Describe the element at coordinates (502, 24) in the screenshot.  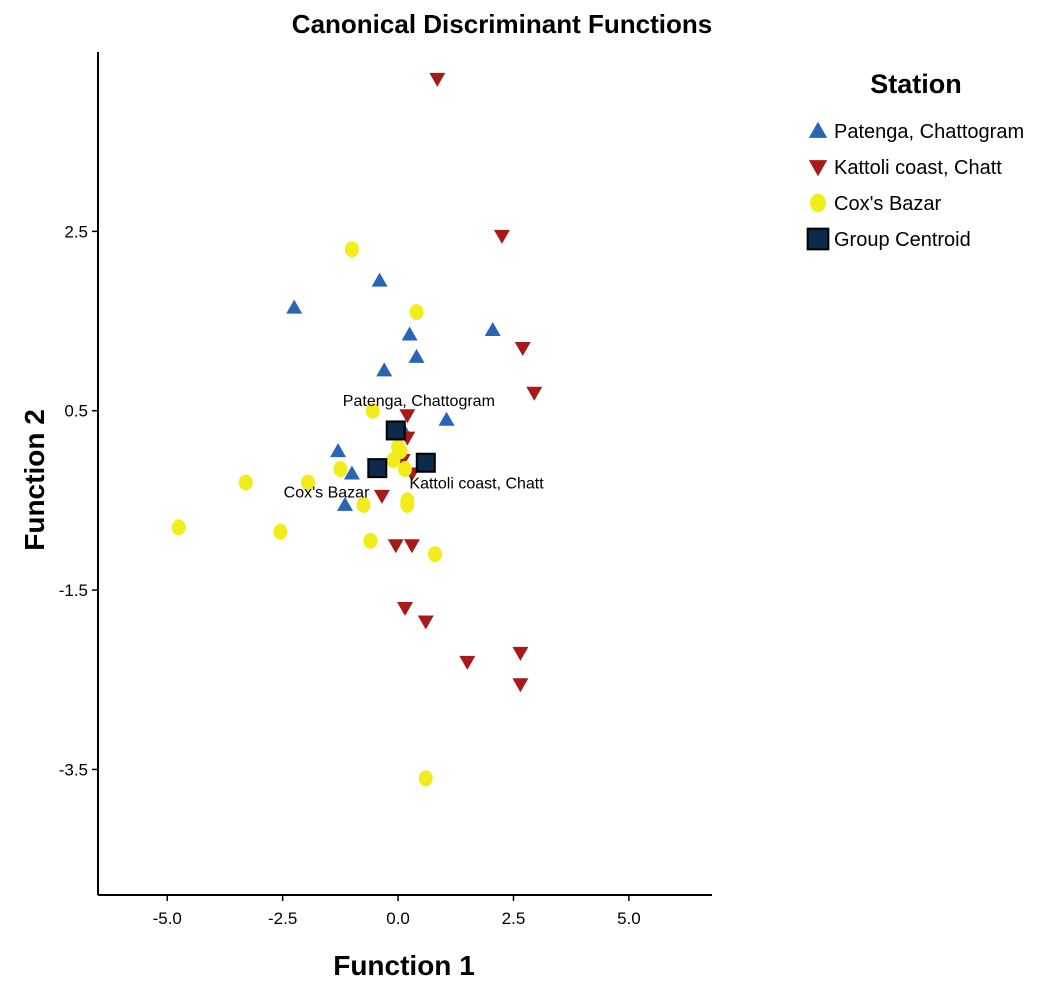
I see `chart-title: Canonical Discriminant Functions` at that location.